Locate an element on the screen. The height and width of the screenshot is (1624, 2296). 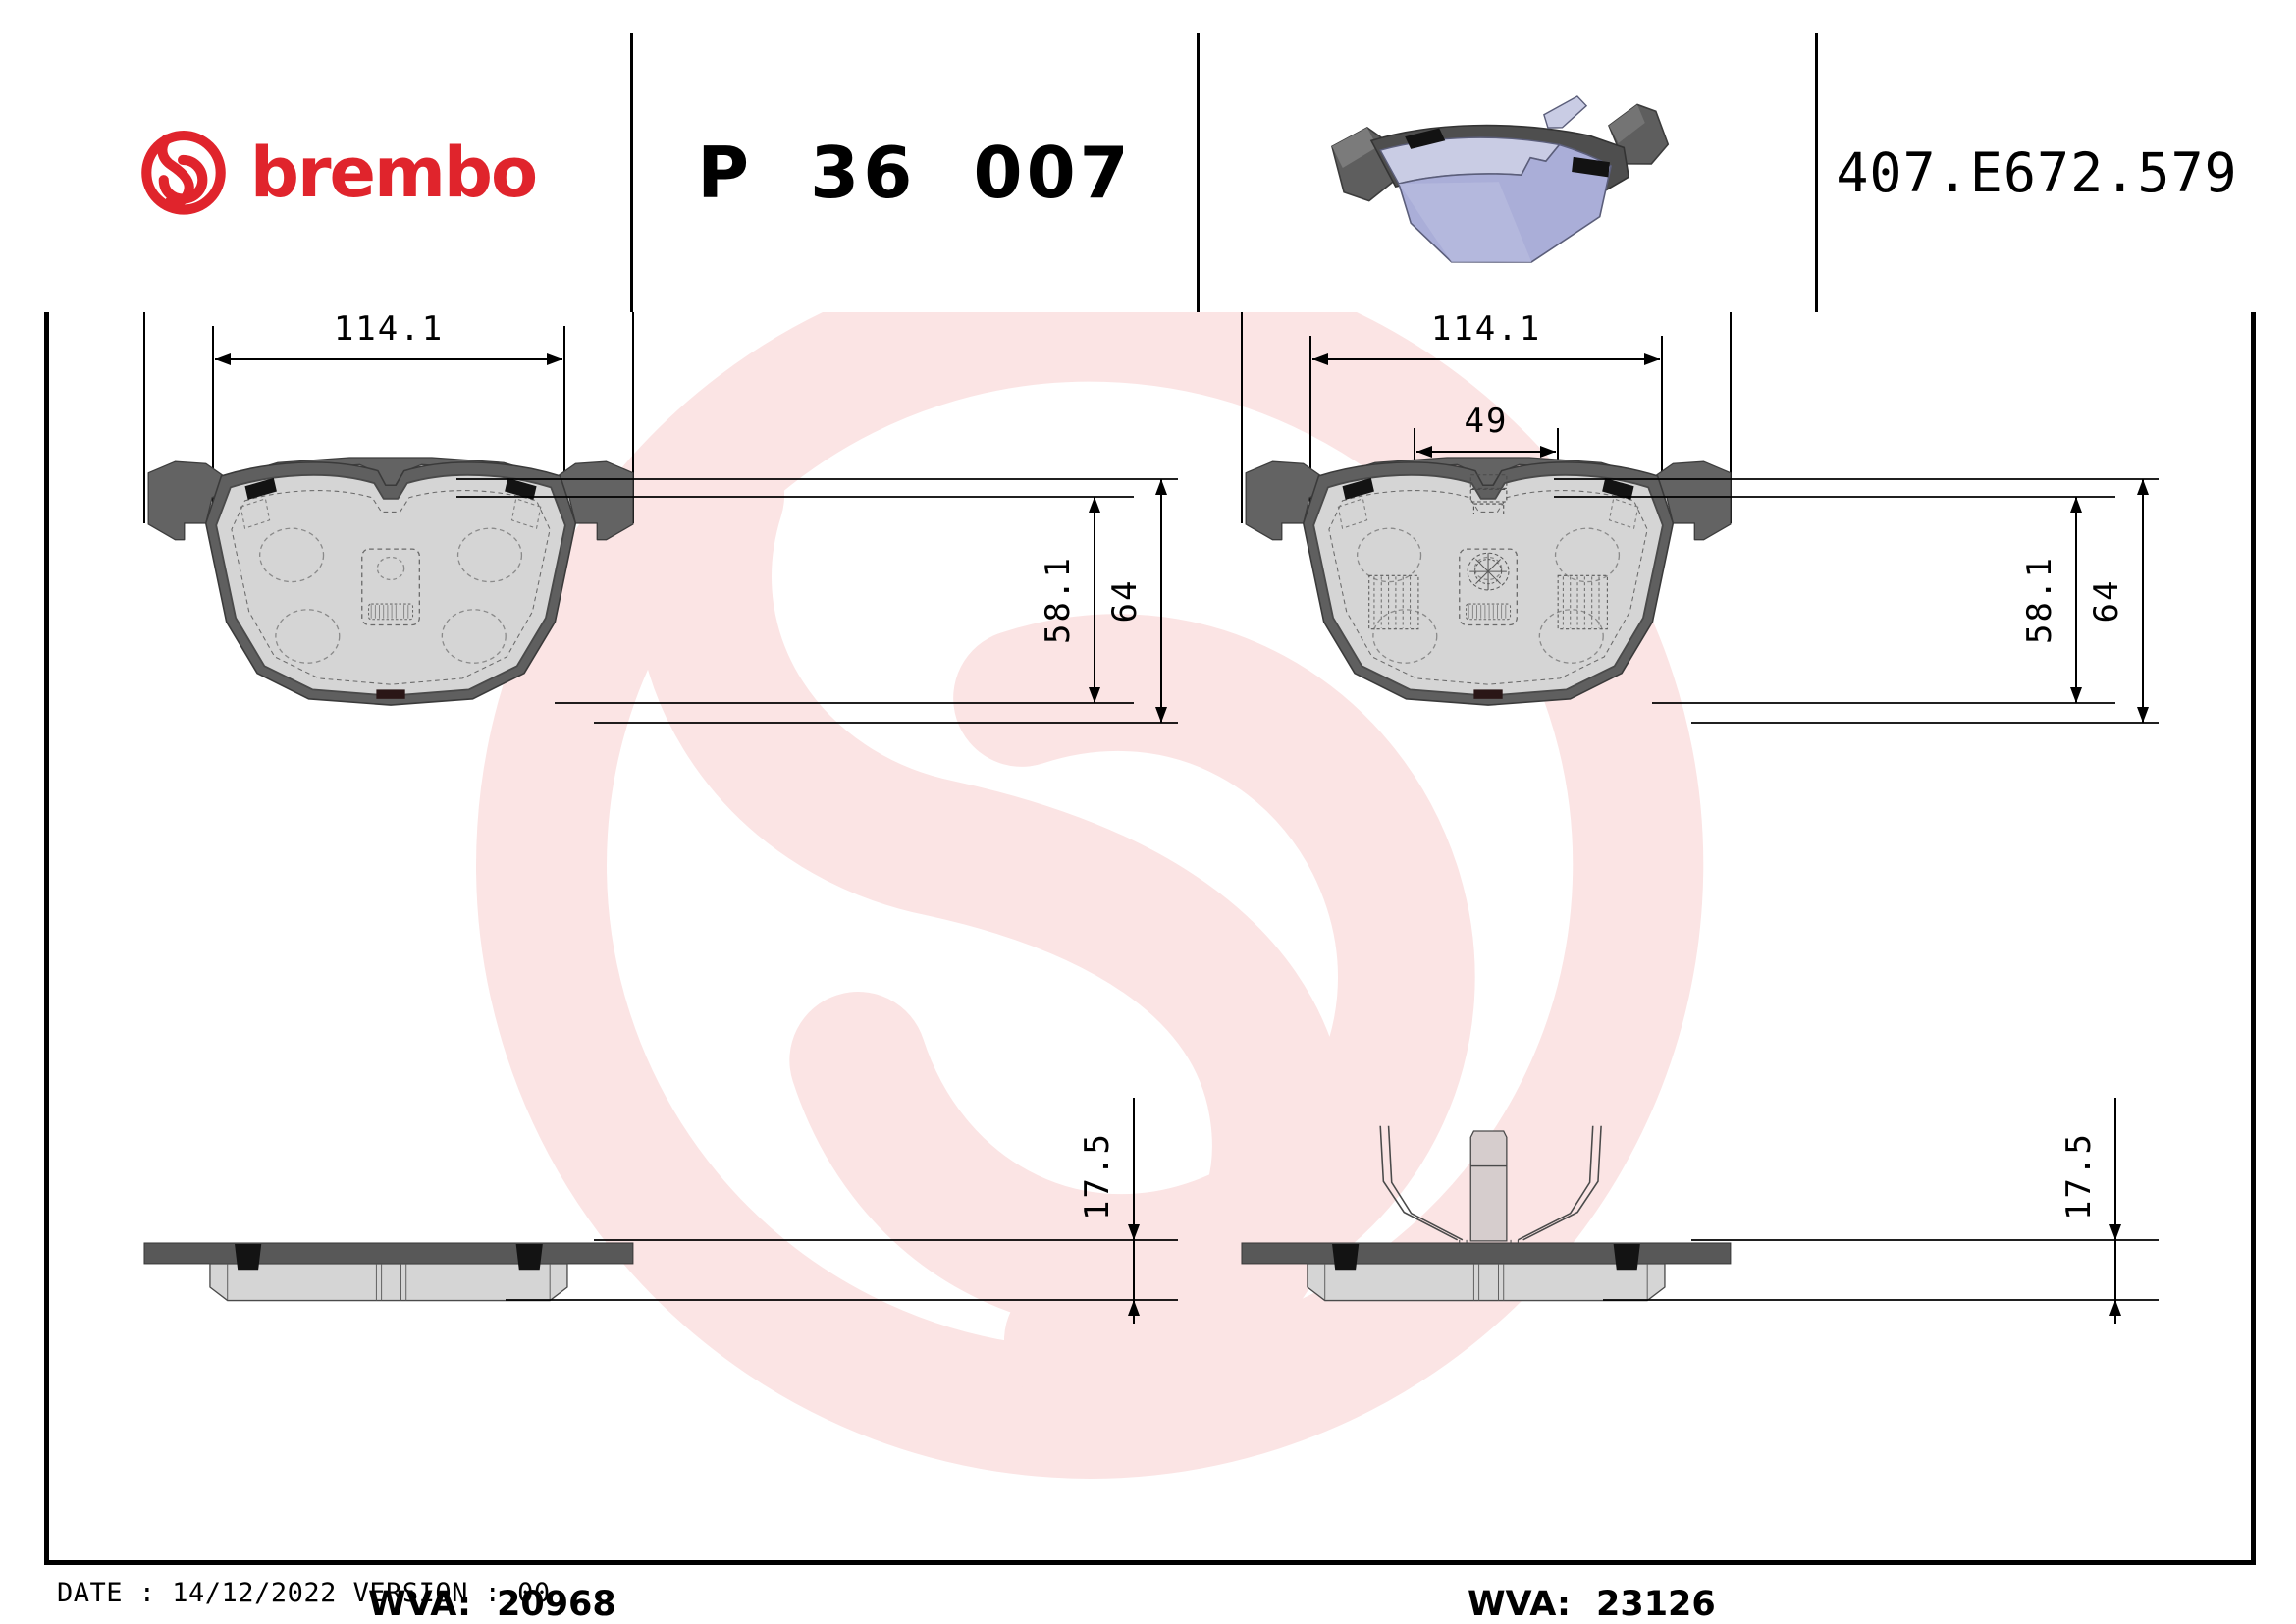
dim-friction-height-left: 58.1 is located at coordinates (1059, 600).